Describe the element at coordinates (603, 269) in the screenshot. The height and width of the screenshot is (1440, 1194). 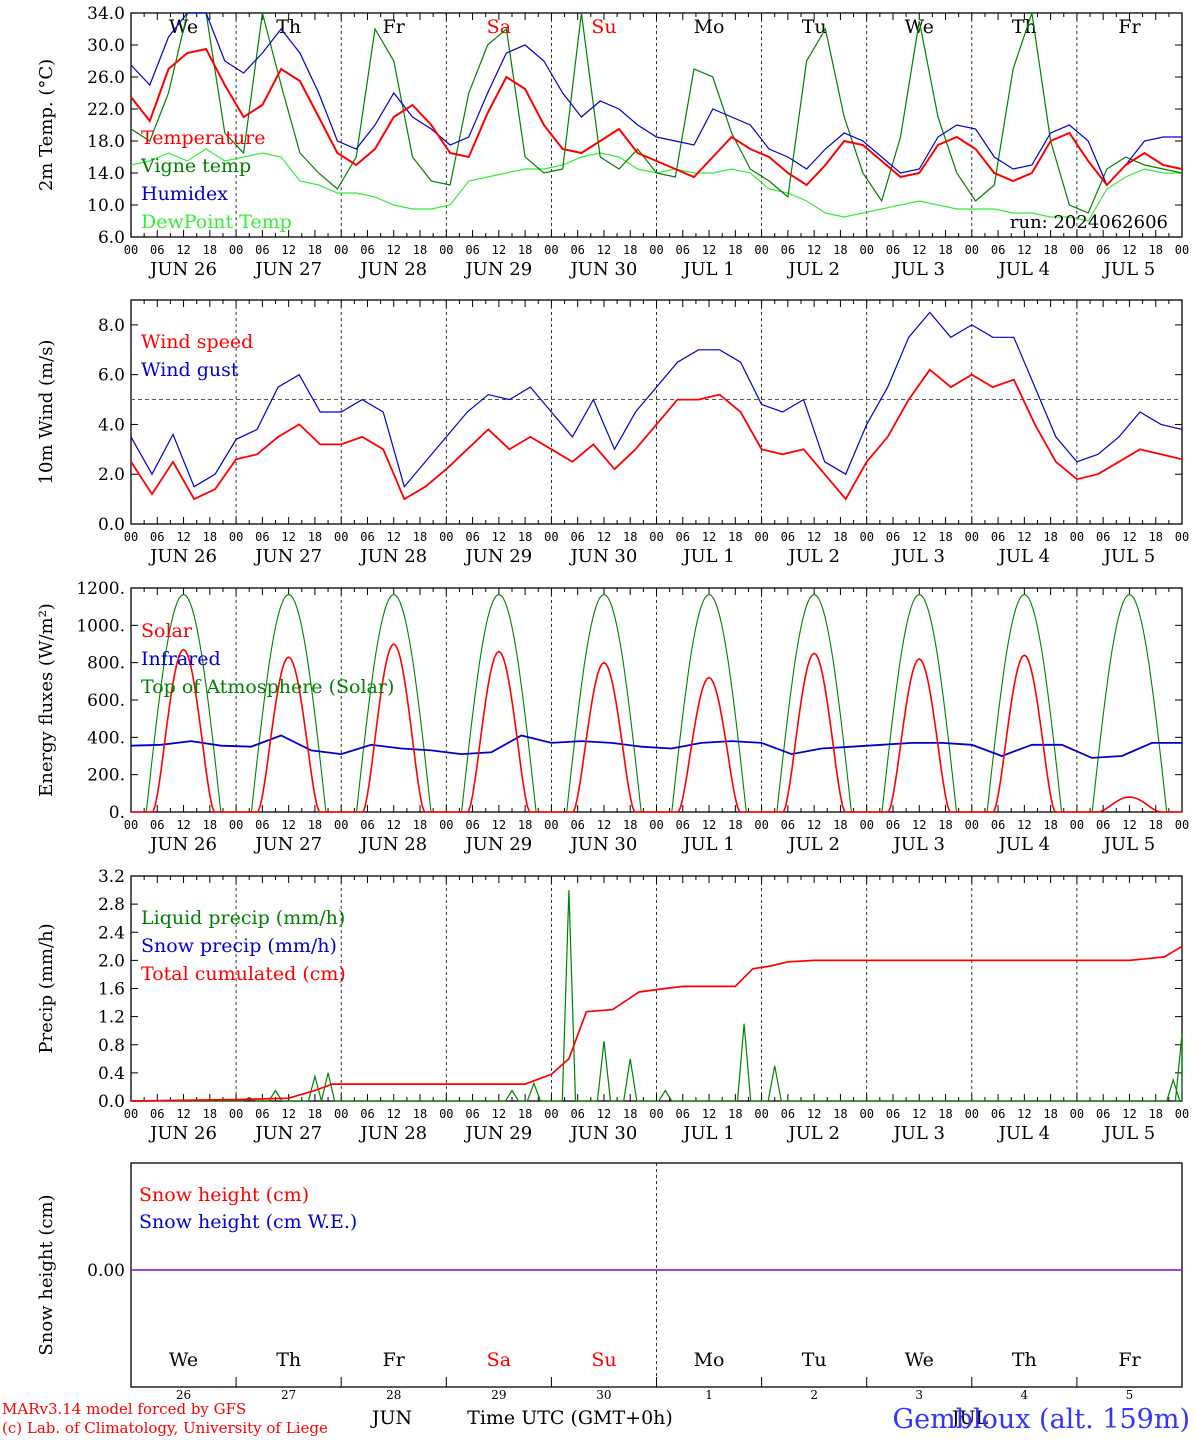
I see `day-label: JUN 30` at that location.